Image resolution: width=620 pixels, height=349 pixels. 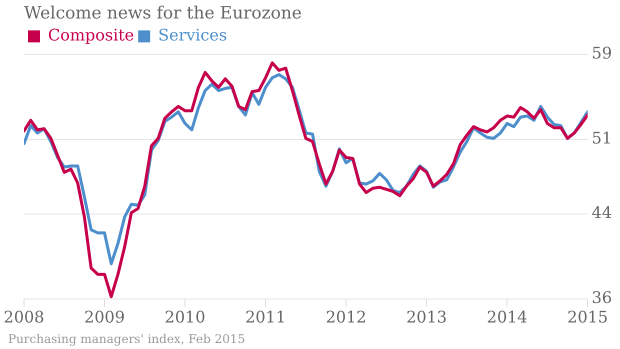 I want to click on y-tick-label: 44, so click(x=602, y=212).